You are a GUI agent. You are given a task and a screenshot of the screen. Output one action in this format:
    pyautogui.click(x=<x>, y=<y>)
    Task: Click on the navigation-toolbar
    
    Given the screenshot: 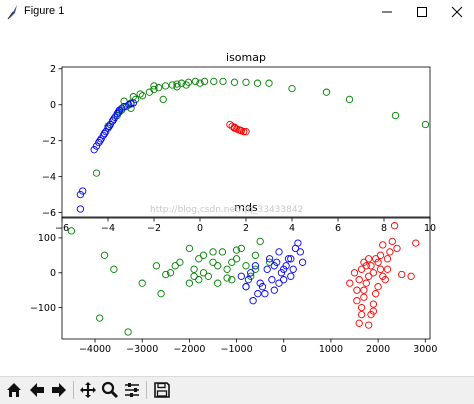 What is the action you would take?
    pyautogui.click(x=237, y=390)
    